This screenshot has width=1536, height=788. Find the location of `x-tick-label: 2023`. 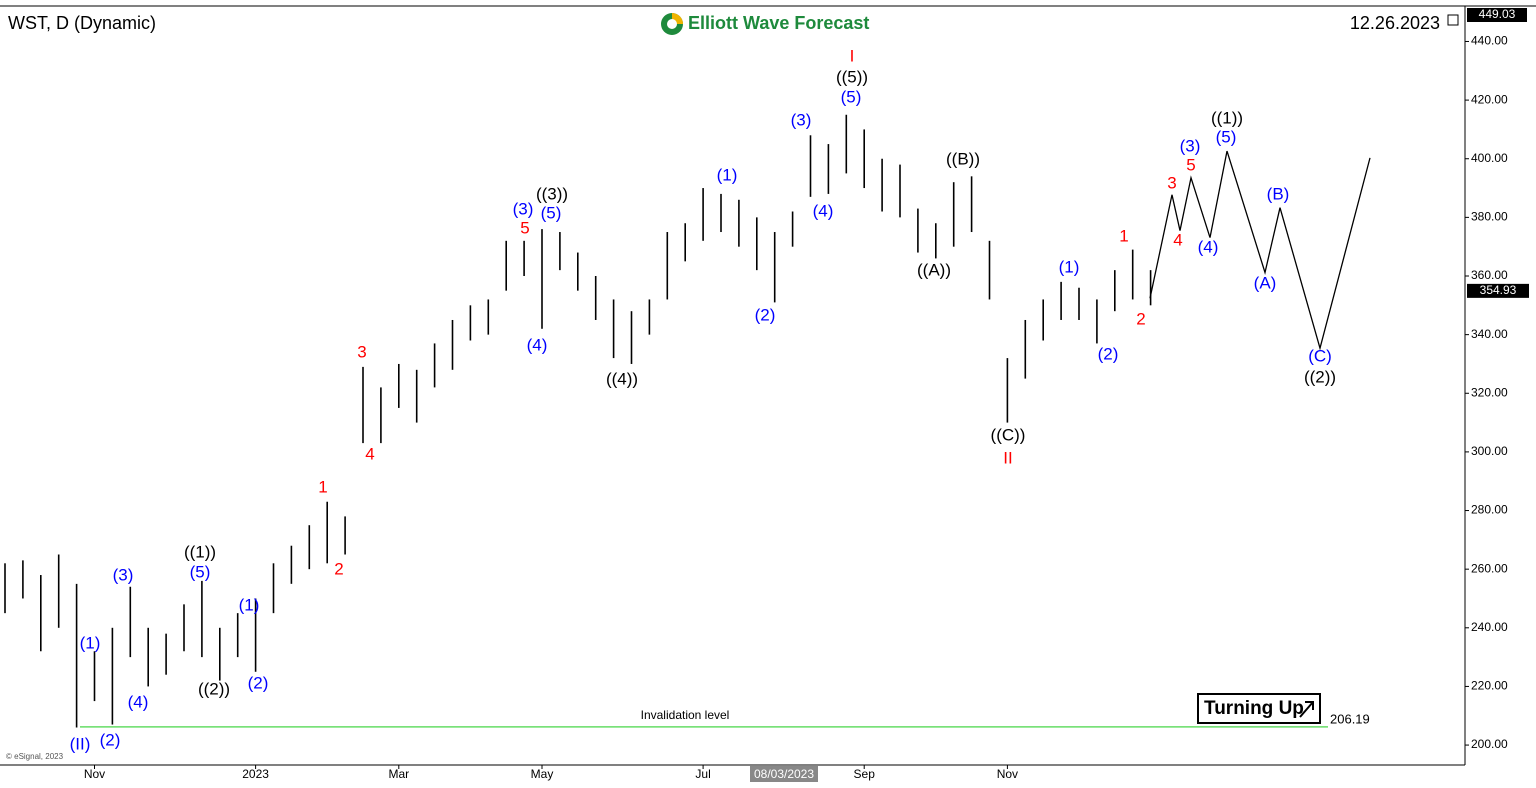

x-tick-label: 2023 is located at coordinates (255, 774).